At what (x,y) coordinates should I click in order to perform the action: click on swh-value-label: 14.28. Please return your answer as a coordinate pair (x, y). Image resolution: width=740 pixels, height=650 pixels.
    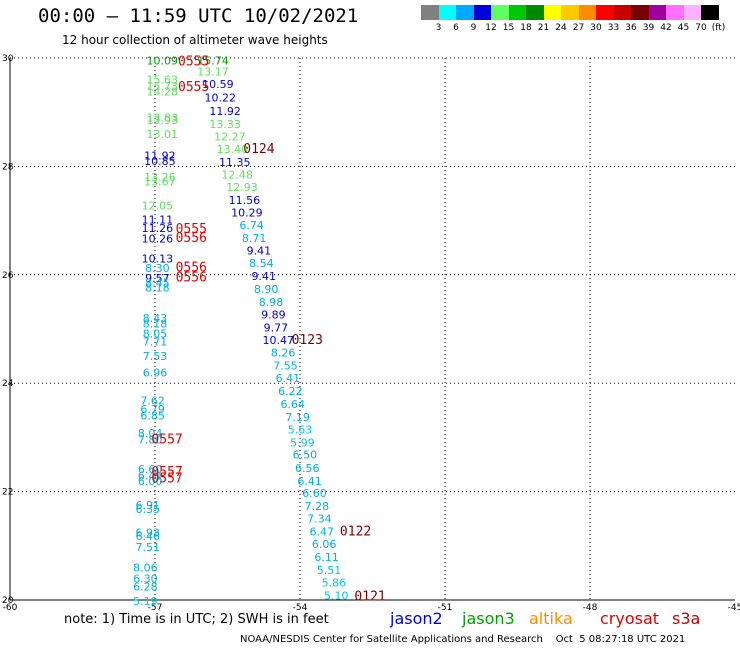
    Looking at the image, I should click on (163, 92).